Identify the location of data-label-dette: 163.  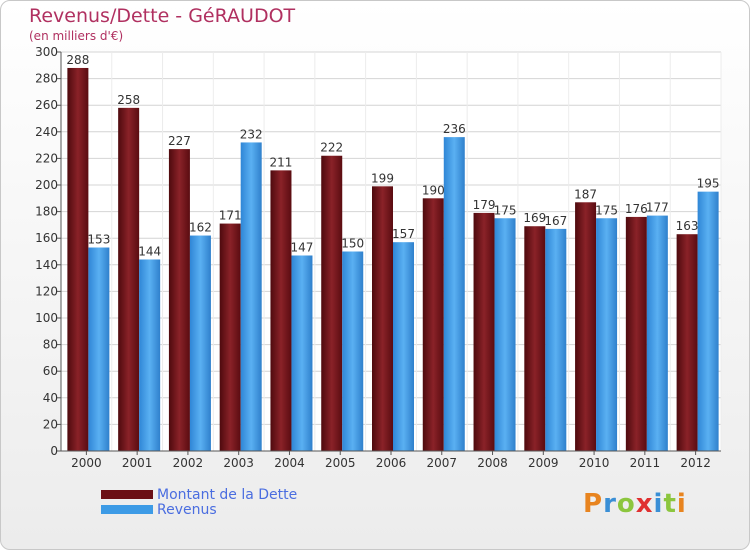
(687, 226).